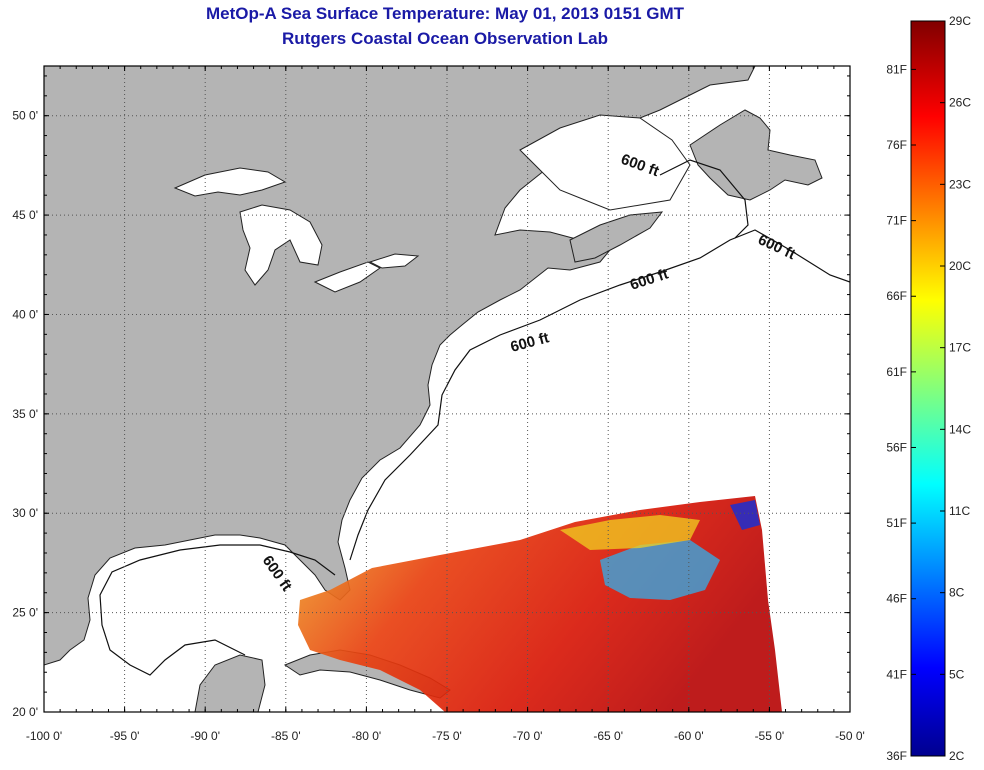 Image resolution: width=984 pixels, height=770 pixels. Describe the element at coordinates (896, 296) in the screenshot. I see `colorbar-fahrenheit-label: 66F` at that location.